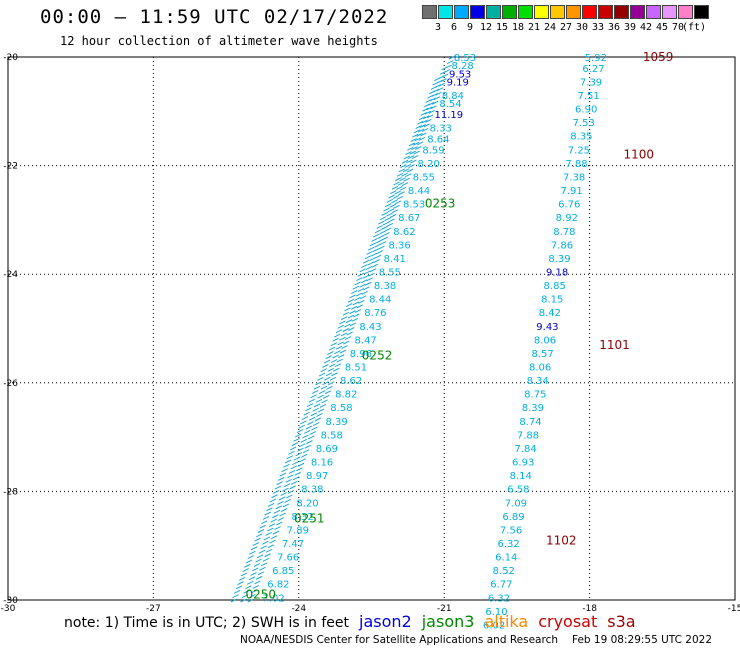 The width and height of the screenshot is (740, 650). What do you see at coordinates (630, 27) in the screenshot?
I see `legend-label: 39` at bounding box center [630, 27].